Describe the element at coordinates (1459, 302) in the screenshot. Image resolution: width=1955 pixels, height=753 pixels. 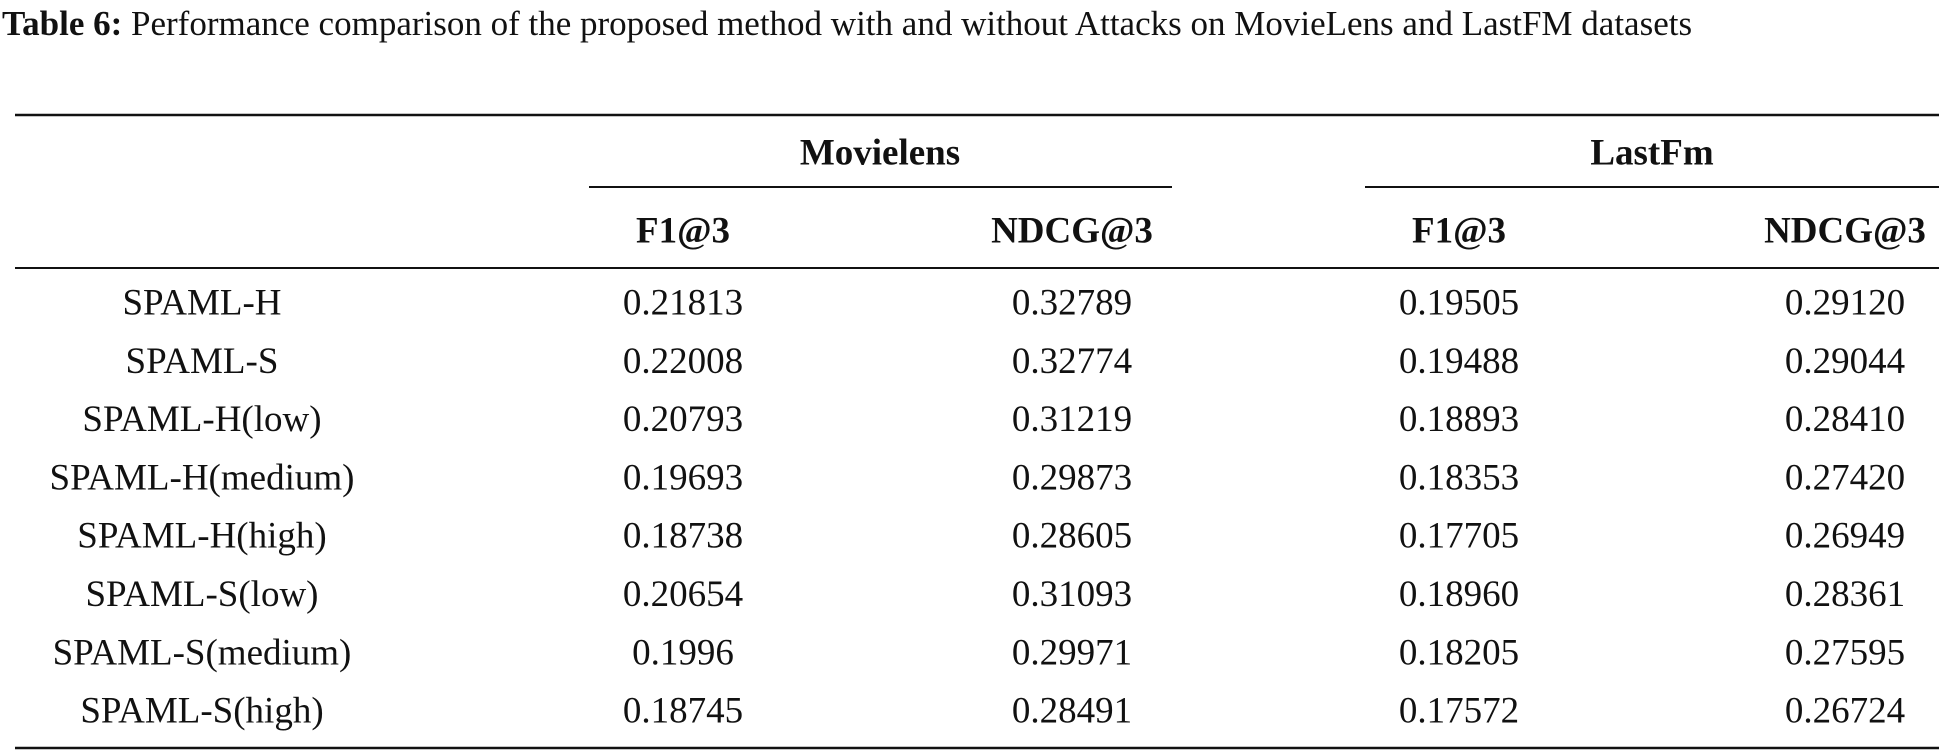
I see `cell: 0.19505` at that location.